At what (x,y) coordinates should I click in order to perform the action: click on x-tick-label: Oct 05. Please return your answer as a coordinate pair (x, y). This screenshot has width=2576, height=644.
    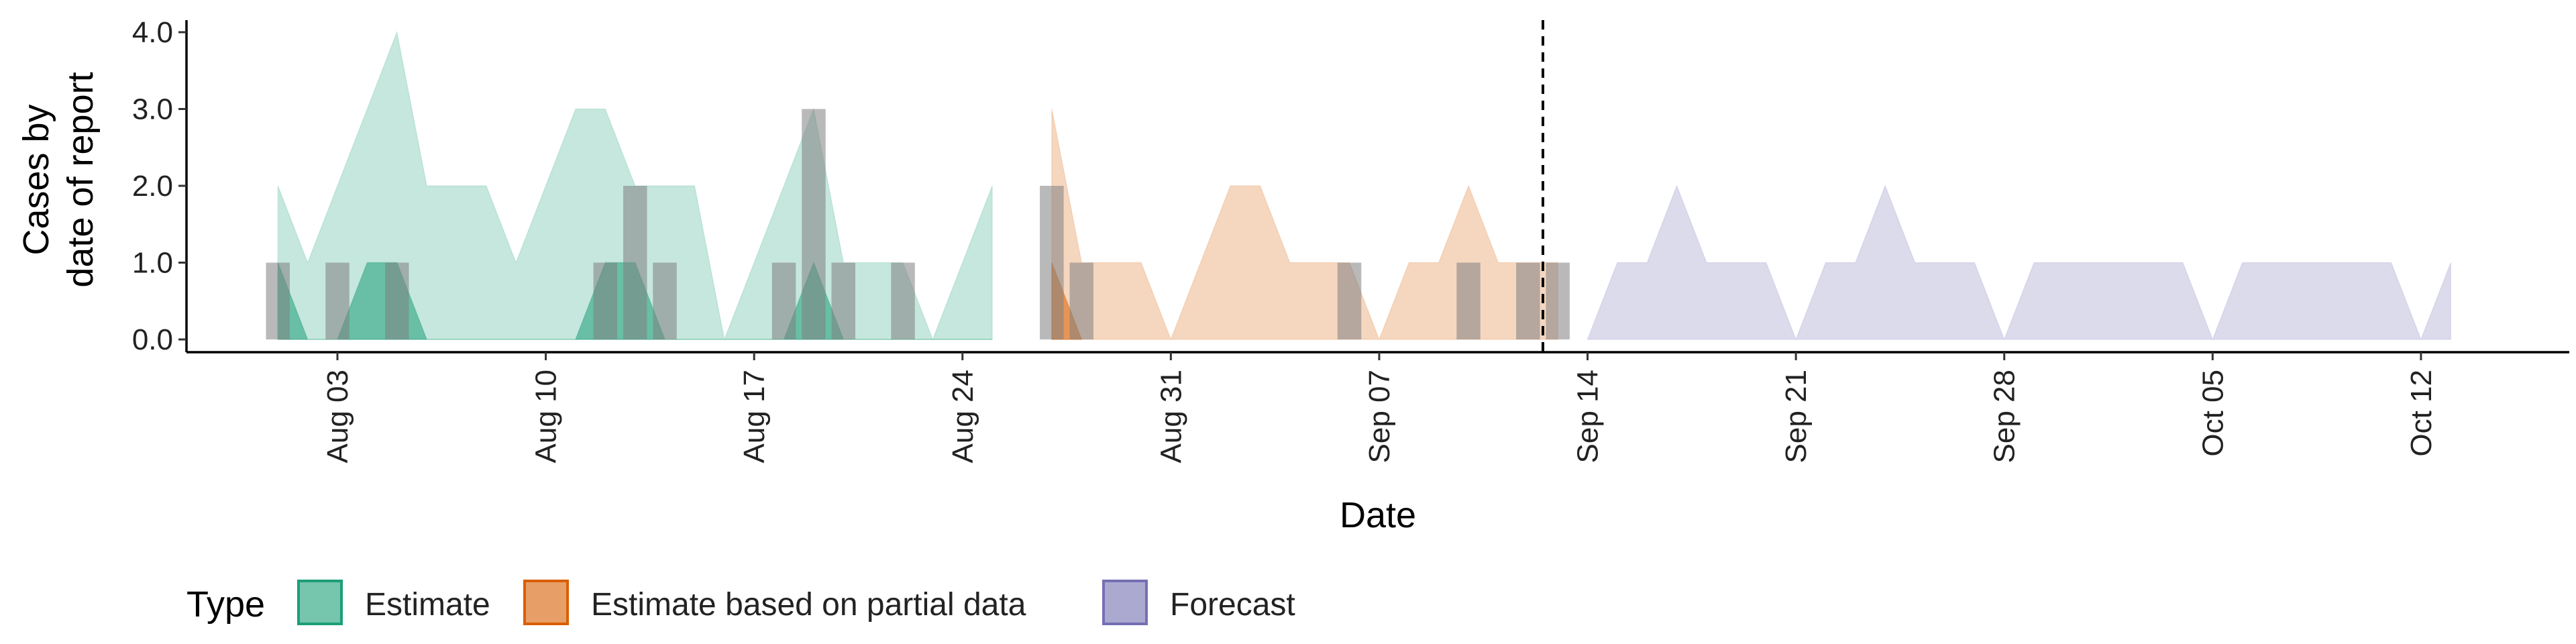
    Looking at the image, I should click on (2212, 413).